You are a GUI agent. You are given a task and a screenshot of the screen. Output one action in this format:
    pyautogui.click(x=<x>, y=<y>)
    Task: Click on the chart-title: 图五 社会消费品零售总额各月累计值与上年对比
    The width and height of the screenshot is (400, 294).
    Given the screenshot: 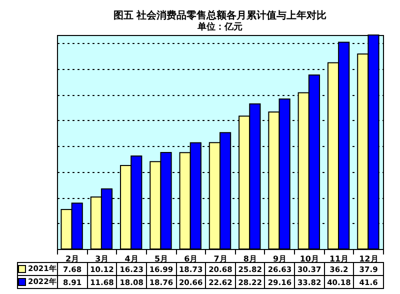 What is the action you would take?
    pyautogui.click(x=220, y=16)
    